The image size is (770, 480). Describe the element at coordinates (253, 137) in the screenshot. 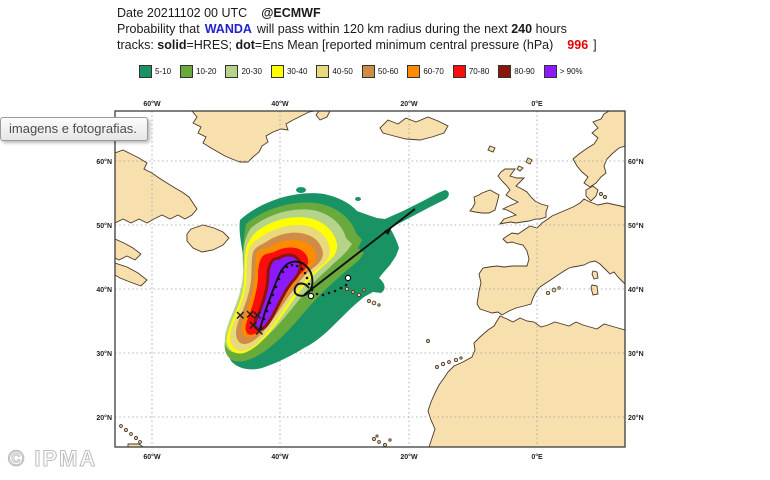

I see `landmass-greenland` at that location.